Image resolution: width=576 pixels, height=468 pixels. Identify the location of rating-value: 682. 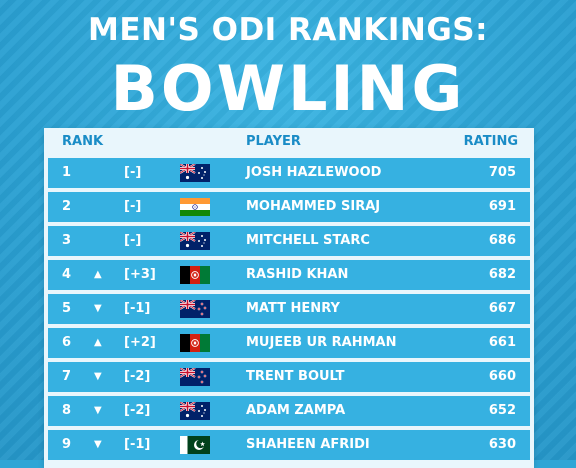
(502, 274).